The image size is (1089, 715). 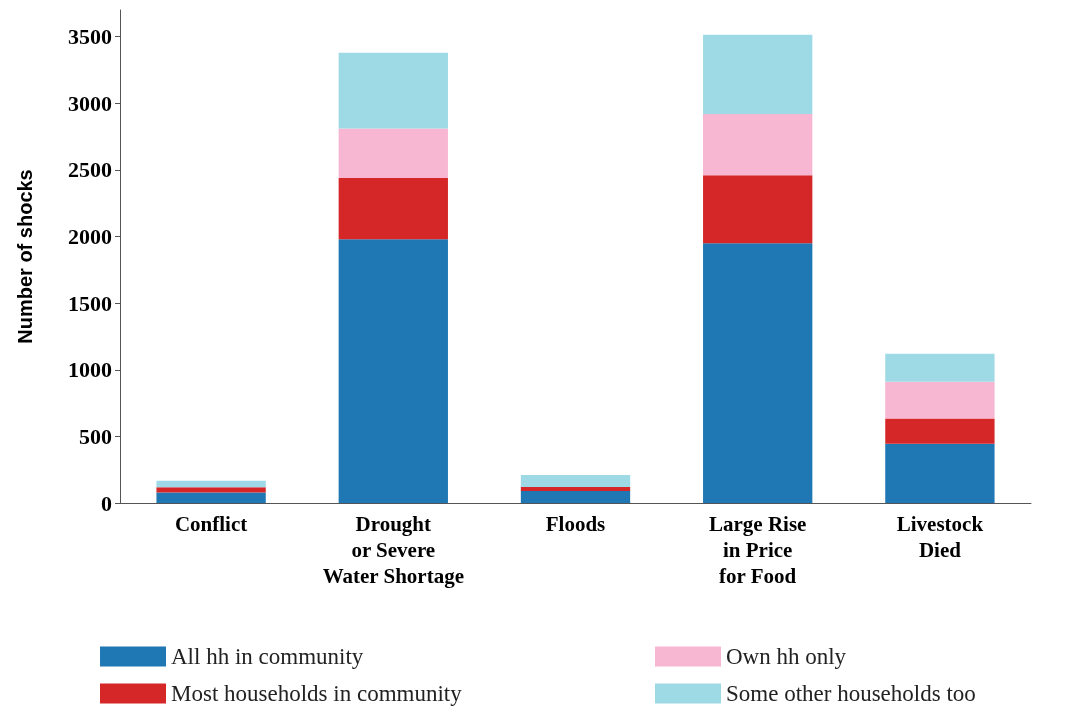 What do you see at coordinates (575, 524) in the screenshot?
I see `x-tick-label: Floods` at bounding box center [575, 524].